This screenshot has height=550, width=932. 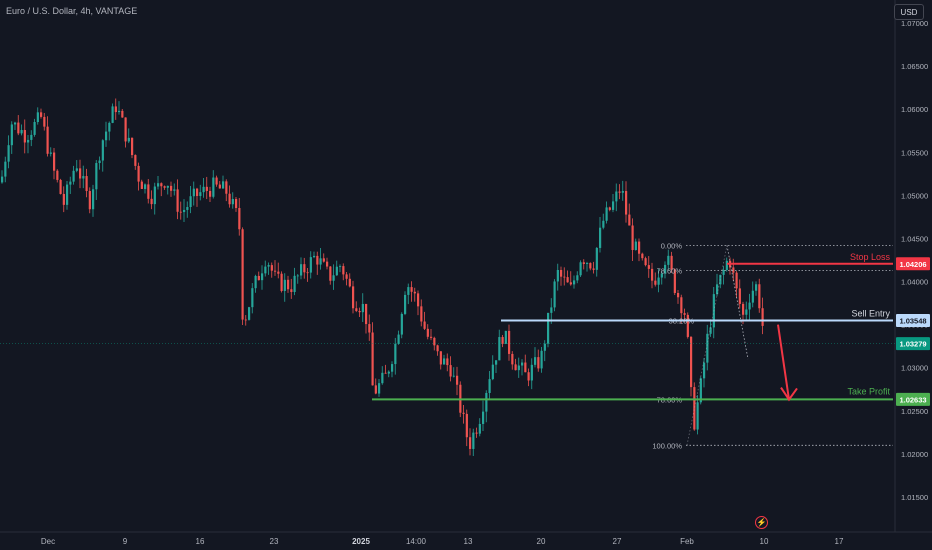 I want to click on price-tick-label: 1.04500, so click(x=914, y=238).